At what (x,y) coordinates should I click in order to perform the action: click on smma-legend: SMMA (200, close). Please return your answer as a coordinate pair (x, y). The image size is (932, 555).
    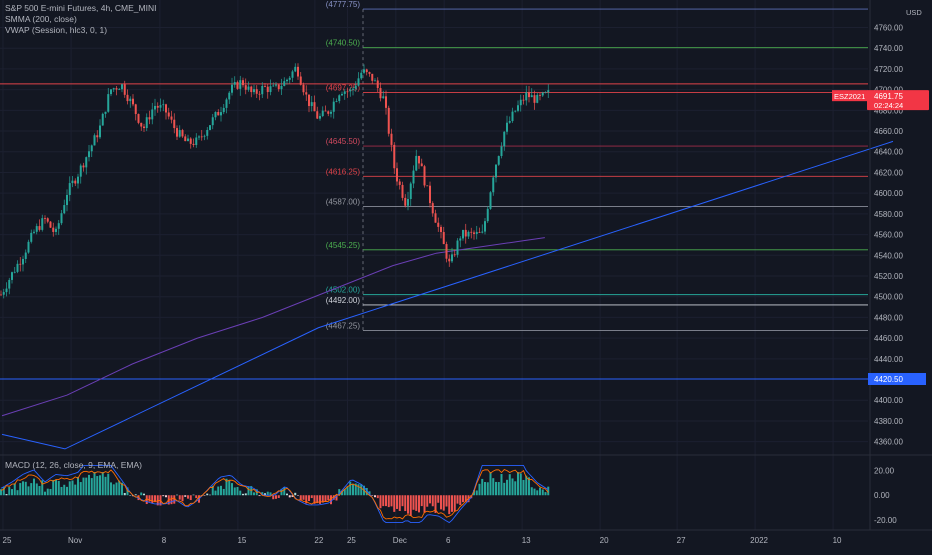
    Looking at the image, I should click on (41, 19).